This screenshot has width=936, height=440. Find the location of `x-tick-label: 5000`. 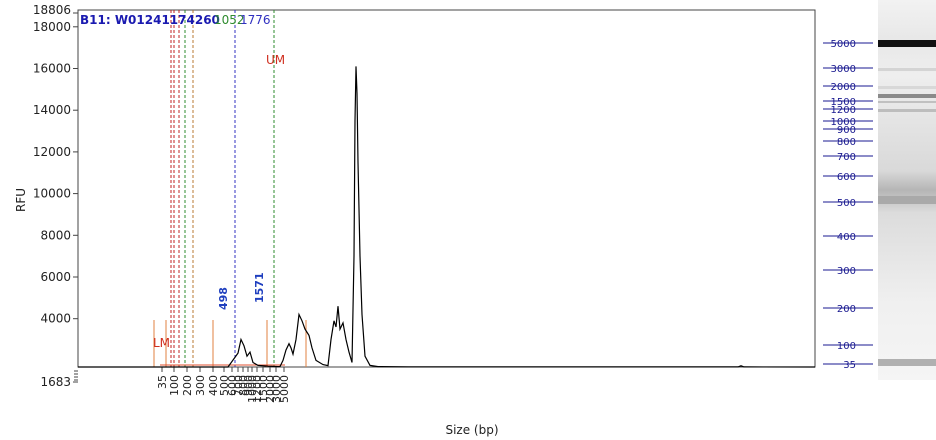

x-tick-label: 5000 is located at coordinates (284, 389).